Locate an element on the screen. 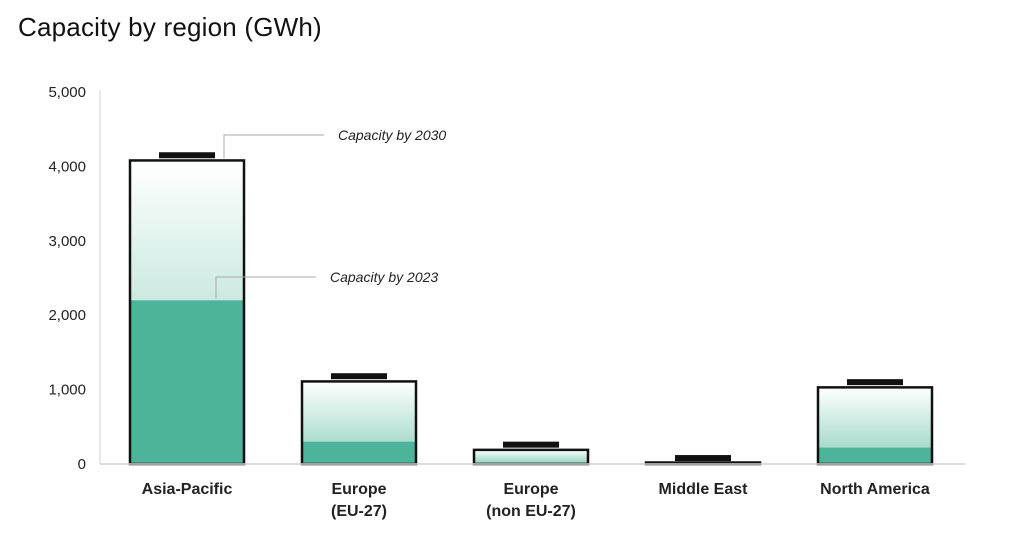  y-tick-label: 0 is located at coordinates (82, 464).